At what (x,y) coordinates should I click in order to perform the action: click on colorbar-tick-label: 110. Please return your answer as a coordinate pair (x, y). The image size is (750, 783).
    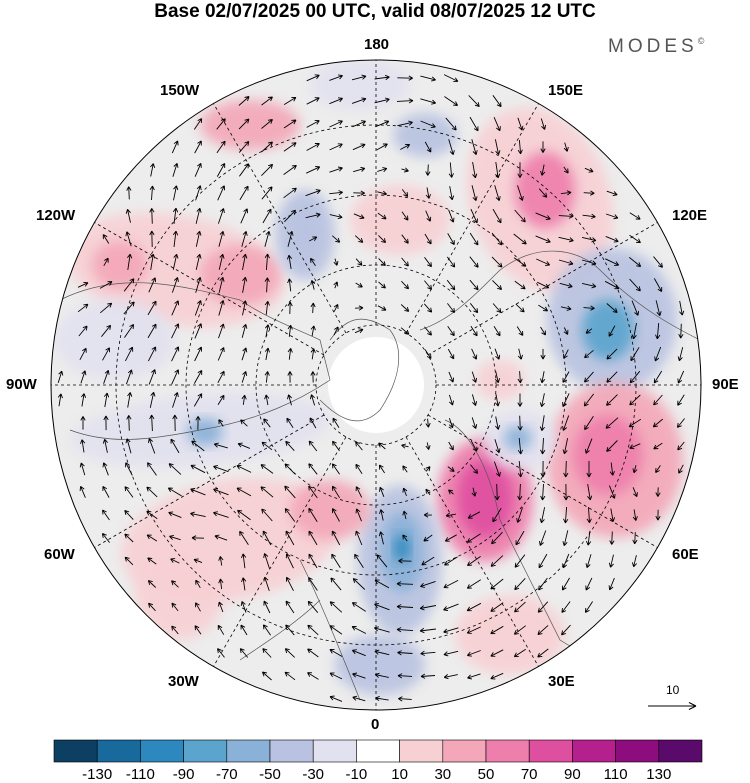
    Looking at the image, I should click on (615, 774).